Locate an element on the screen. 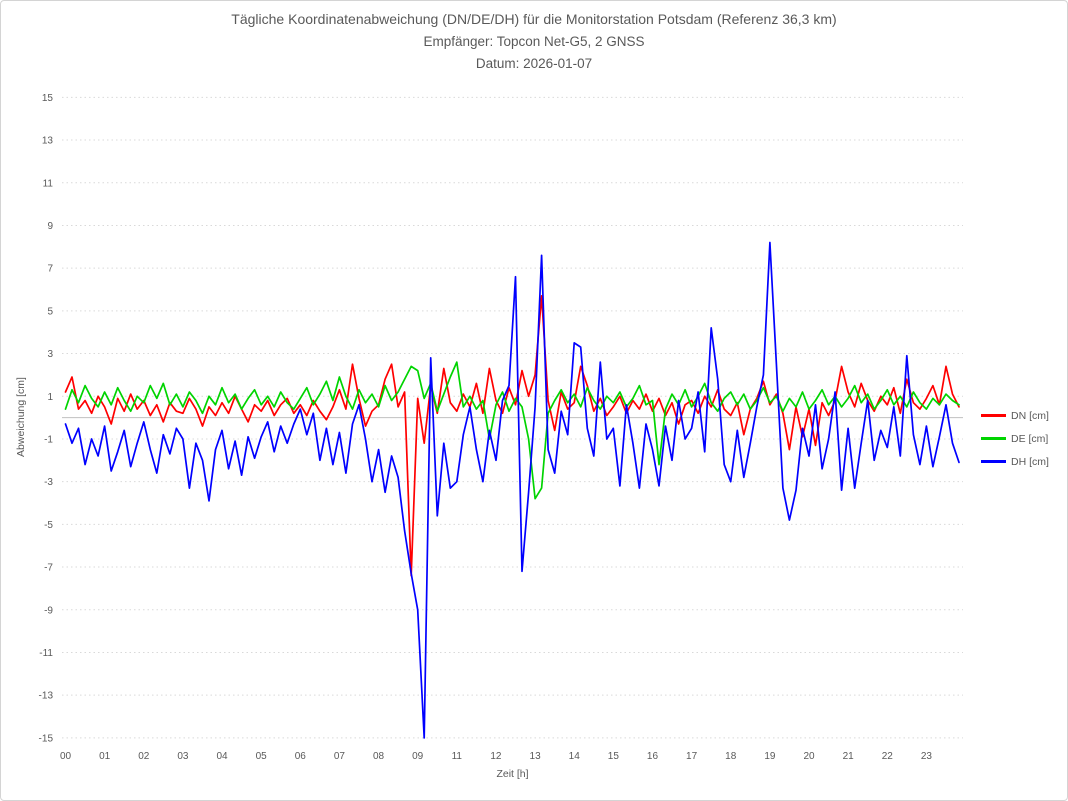 Image resolution: width=1068 pixels, height=801 pixels. x-tick-label: 21 is located at coordinates (849, 756).